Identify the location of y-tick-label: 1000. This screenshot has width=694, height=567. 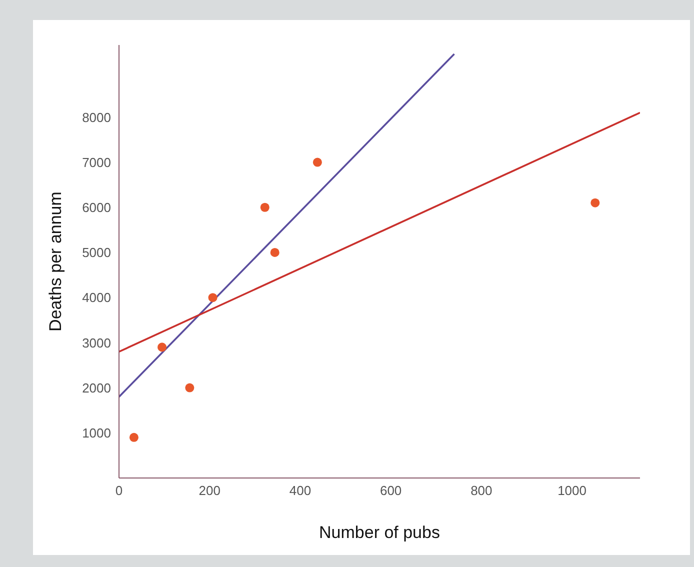
(96, 433).